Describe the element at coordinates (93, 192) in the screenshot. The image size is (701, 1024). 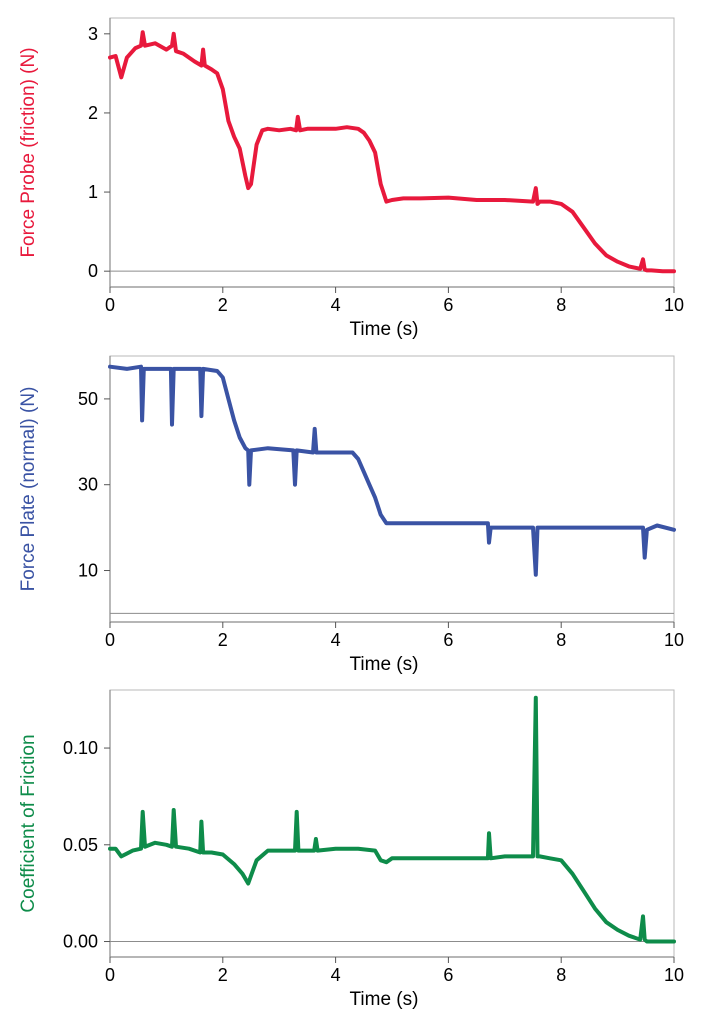
I see `y-tick-label: 1` at that location.